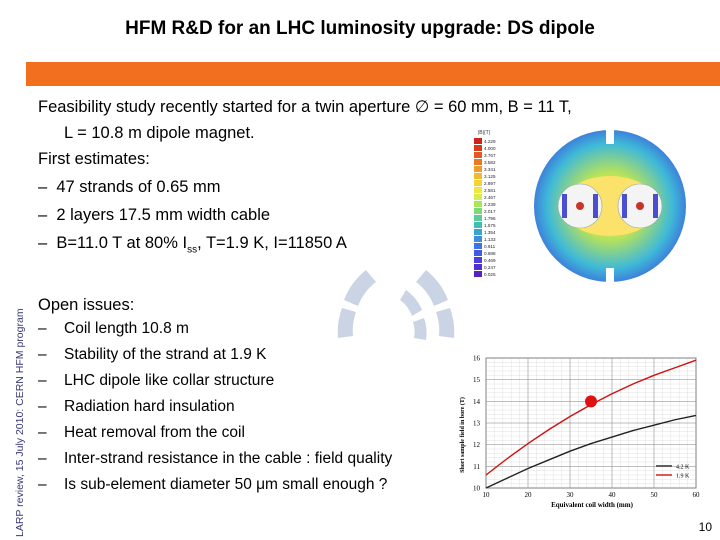  Describe the element at coordinates (613, 495) in the screenshot. I see `x-tick-label: 40` at that location.